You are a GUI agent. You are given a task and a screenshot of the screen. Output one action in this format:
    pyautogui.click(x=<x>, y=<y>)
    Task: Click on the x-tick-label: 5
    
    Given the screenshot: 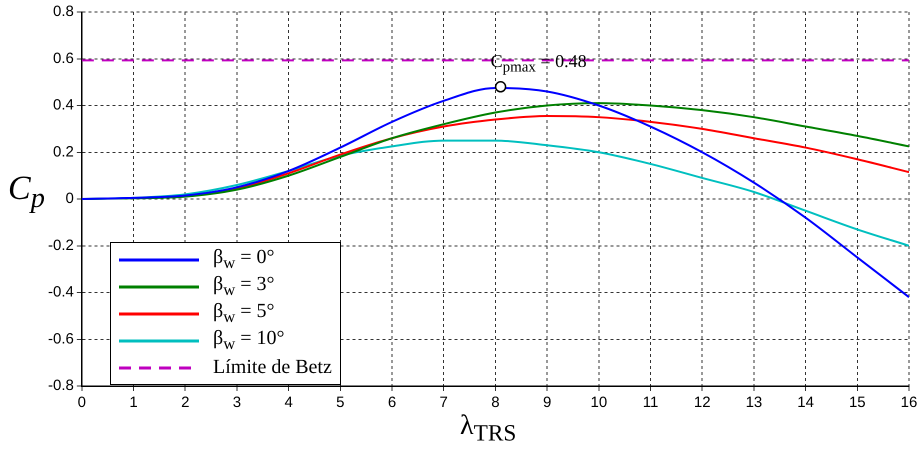 What is the action you would take?
    pyautogui.click(x=340, y=403)
    